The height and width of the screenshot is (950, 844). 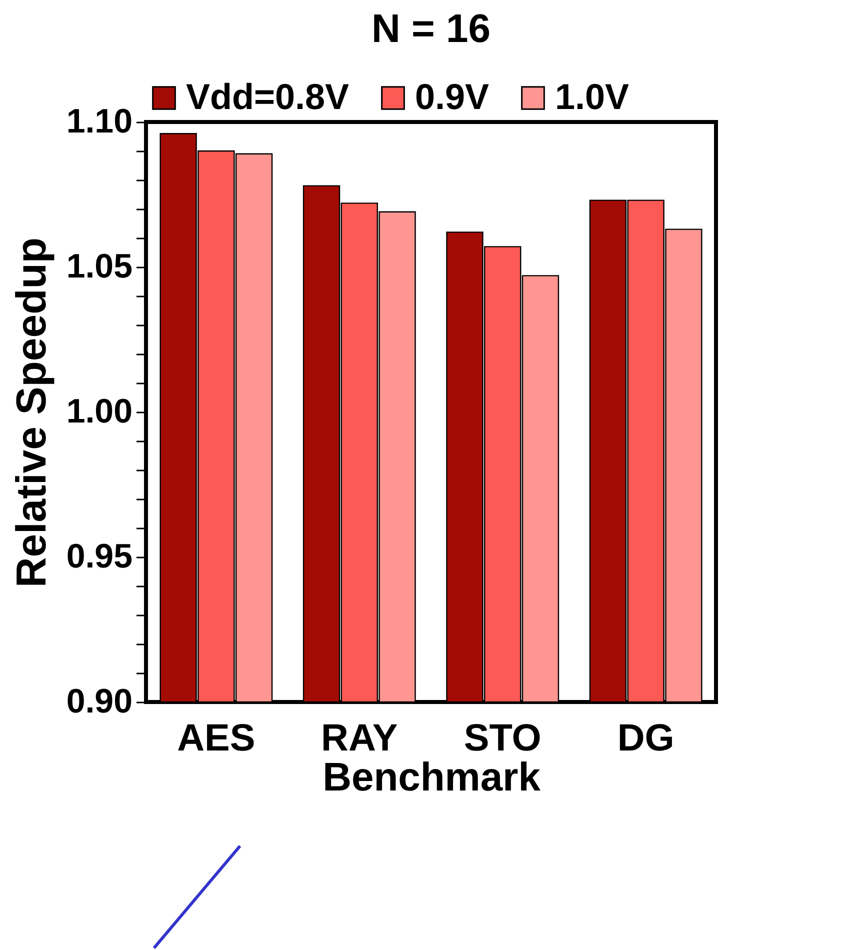 I want to click on x-tick-label: AES, so click(x=216, y=739).